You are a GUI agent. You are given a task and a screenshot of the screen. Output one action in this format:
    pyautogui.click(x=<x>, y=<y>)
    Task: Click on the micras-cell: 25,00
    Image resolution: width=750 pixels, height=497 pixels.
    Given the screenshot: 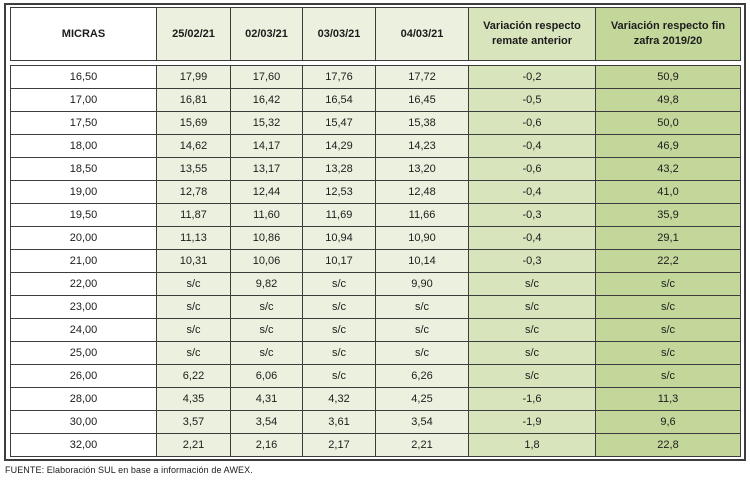 What is the action you would take?
    pyautogui.click(x=83, y=353)
    